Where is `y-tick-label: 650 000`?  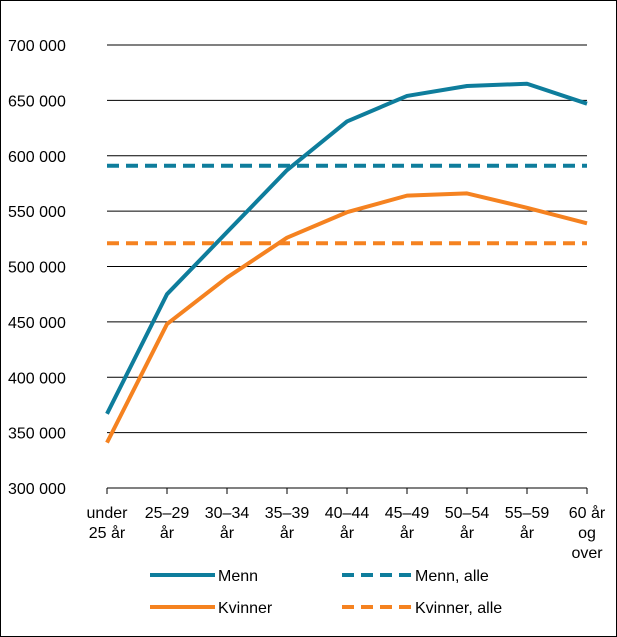
y-tick-label: 650 000 is located at coordinates (37, 101).